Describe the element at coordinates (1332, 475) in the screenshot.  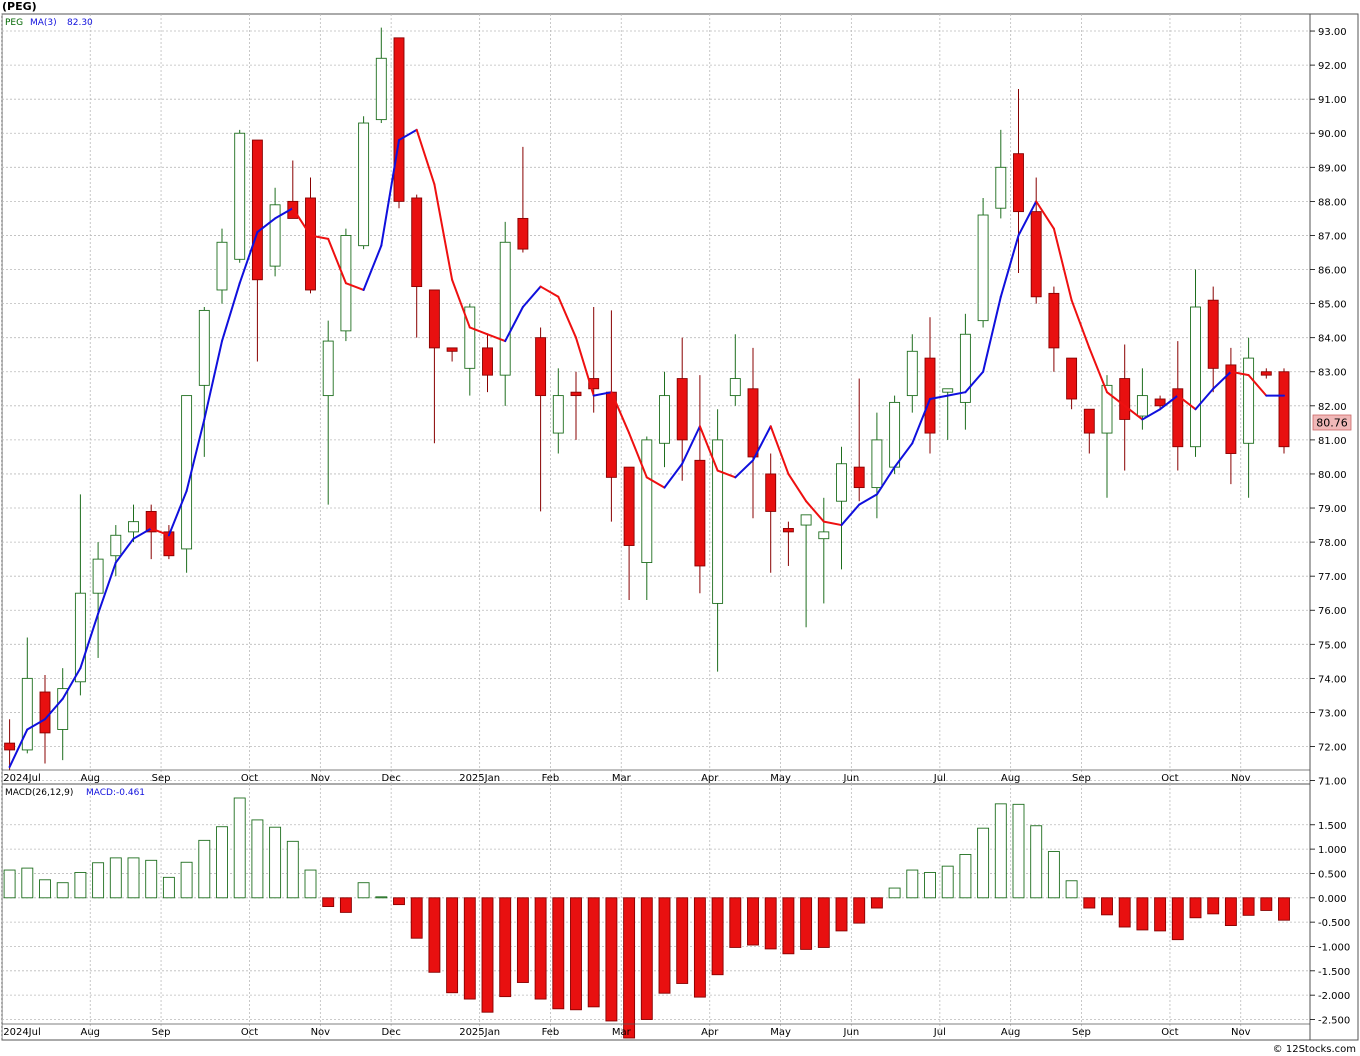
I see `price-tick-label: 80.00` at that location.